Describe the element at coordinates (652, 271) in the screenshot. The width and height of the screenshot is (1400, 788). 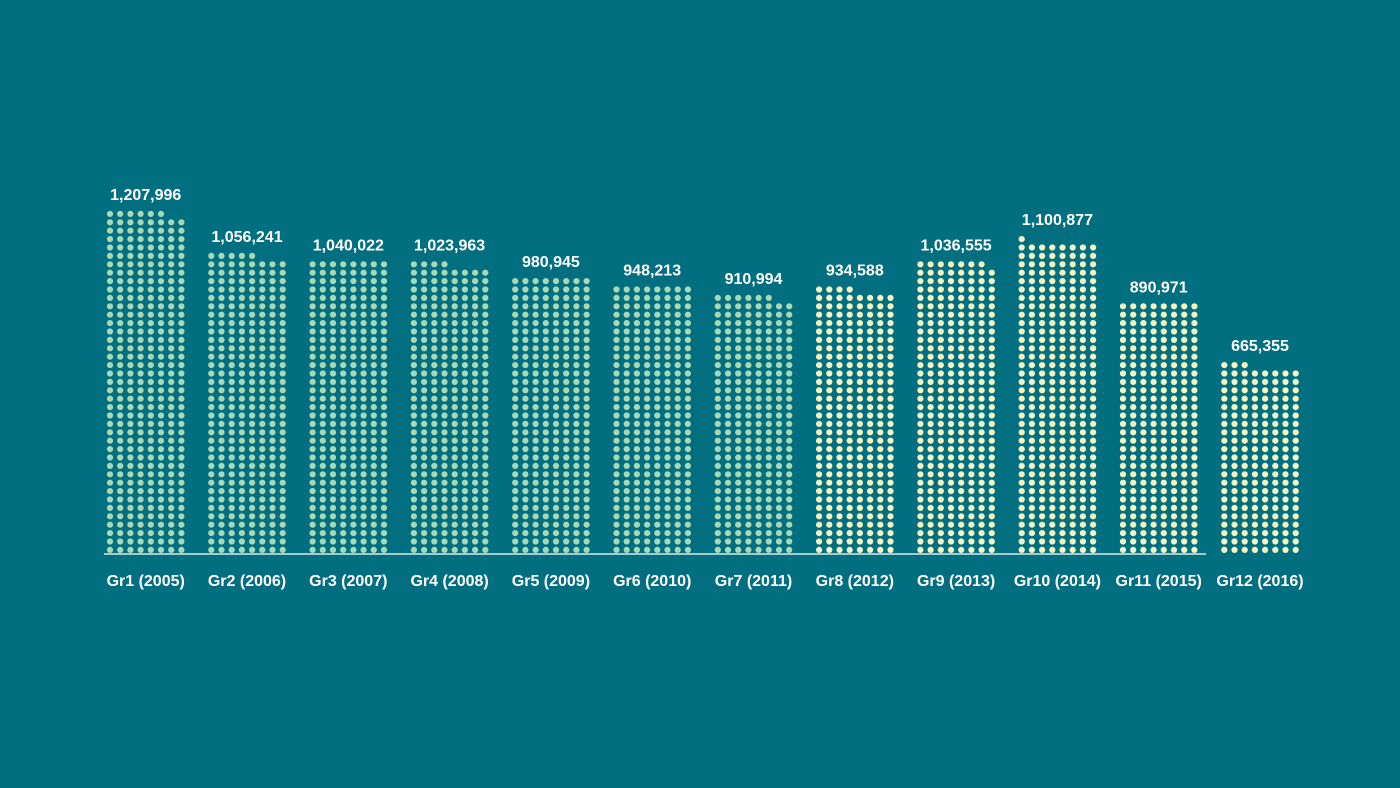
I see `value-label-gr6-2010: 948,213` at that location.